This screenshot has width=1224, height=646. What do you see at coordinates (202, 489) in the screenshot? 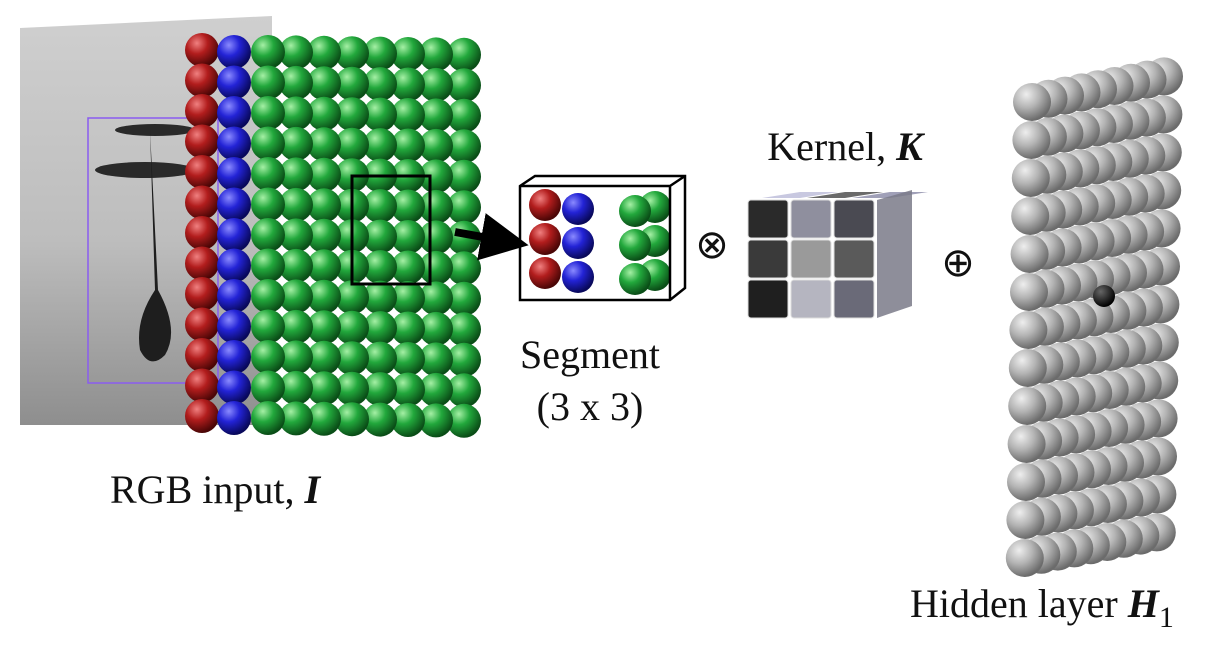
I see `label-text: RGB input,` at bounding box center [202, 489].